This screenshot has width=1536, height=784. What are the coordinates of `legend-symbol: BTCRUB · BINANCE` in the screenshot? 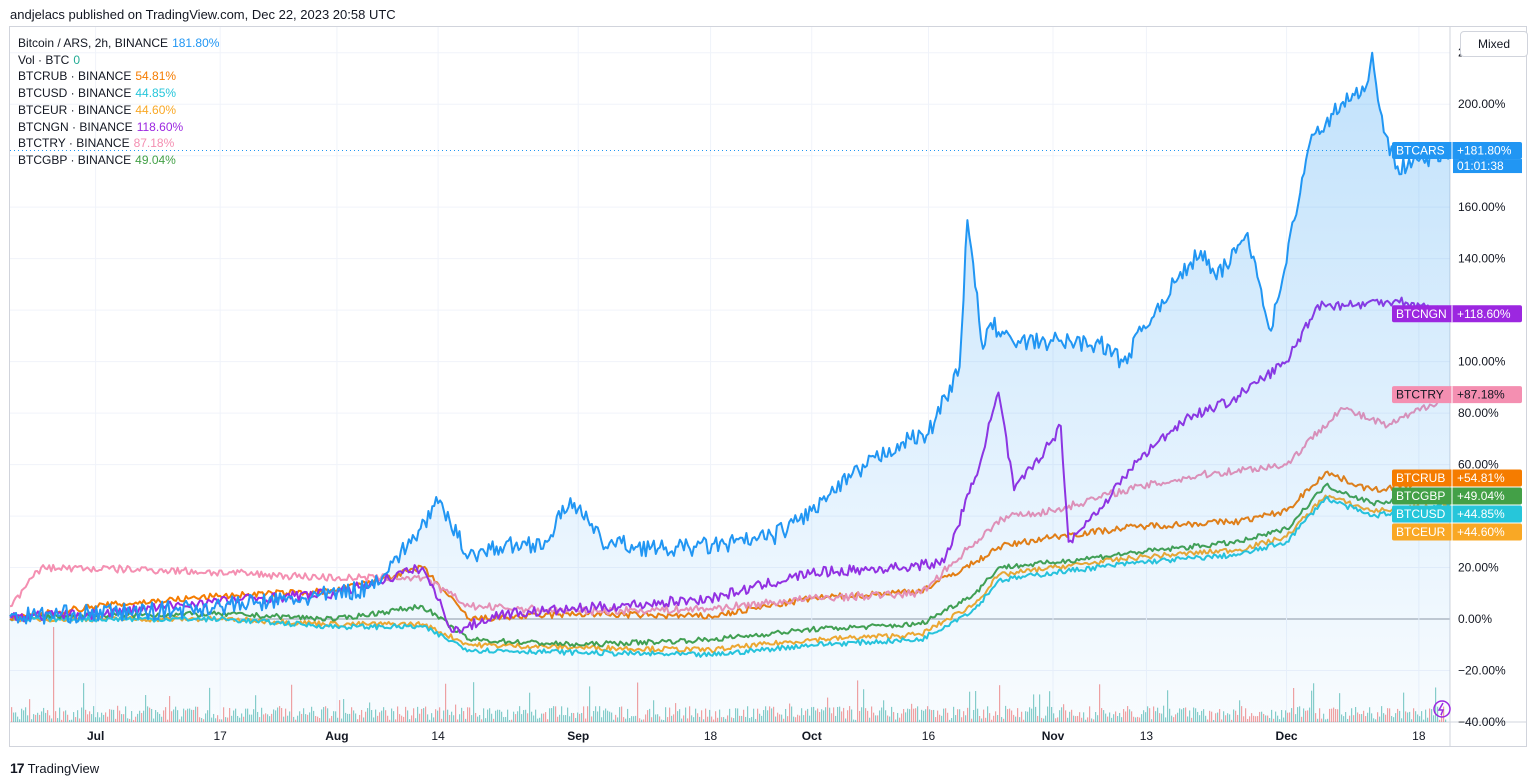 It's located at (75, 76).